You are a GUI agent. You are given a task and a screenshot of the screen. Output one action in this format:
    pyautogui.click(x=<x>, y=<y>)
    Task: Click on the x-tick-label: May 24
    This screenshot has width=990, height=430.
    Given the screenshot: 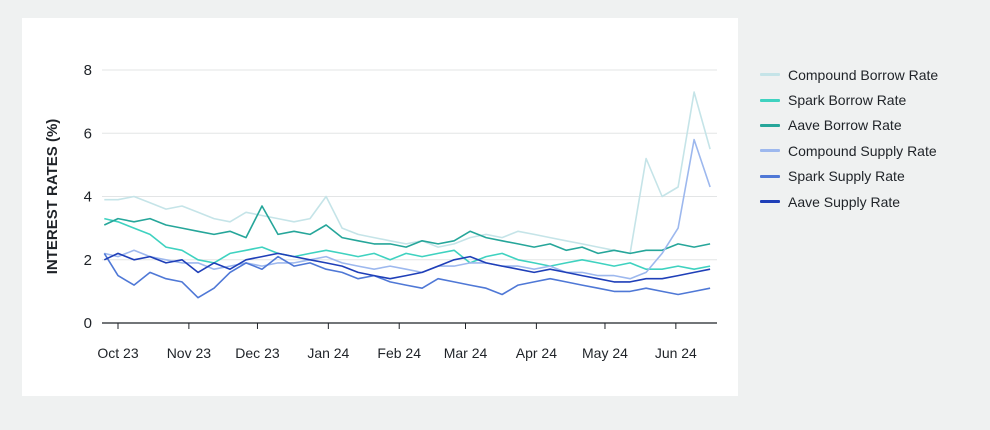 What is the action you would take?
    pyautogui.click(x=605, y=353)
    